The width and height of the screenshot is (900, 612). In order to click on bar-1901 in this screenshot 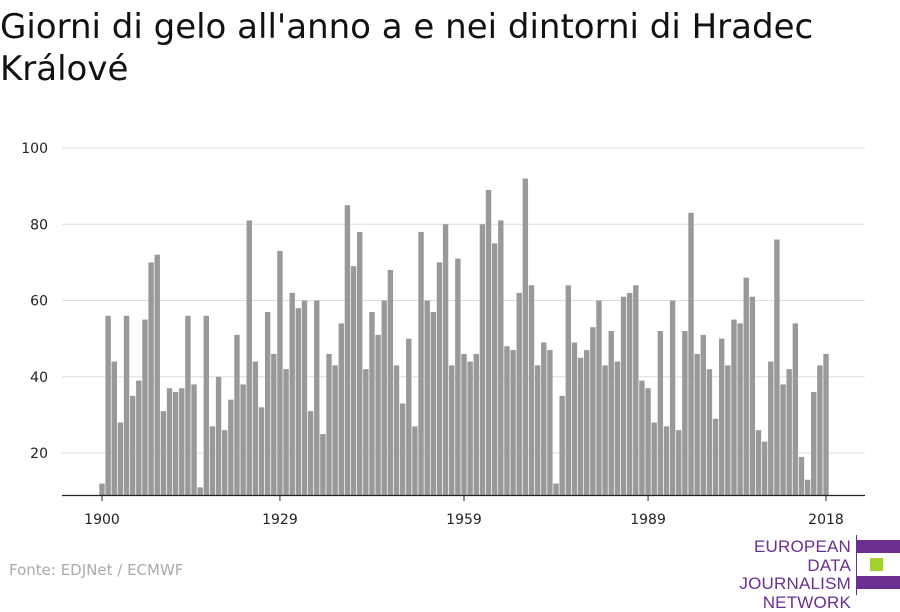, I will do `click(107, 405)`.